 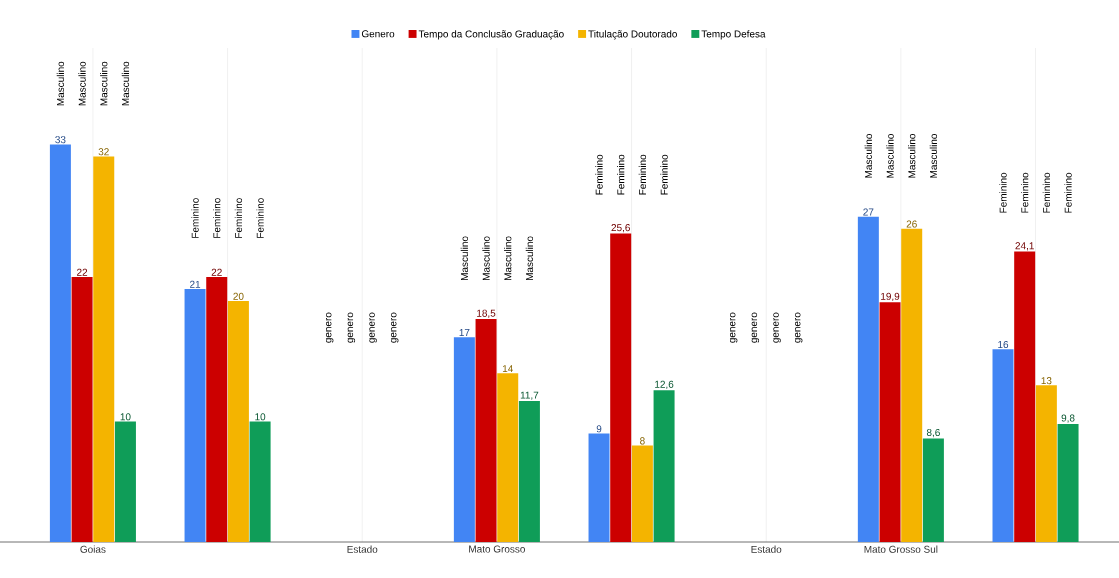 I want to click on x-tick-label: Mato Grosso, so click(x=497, y=549).